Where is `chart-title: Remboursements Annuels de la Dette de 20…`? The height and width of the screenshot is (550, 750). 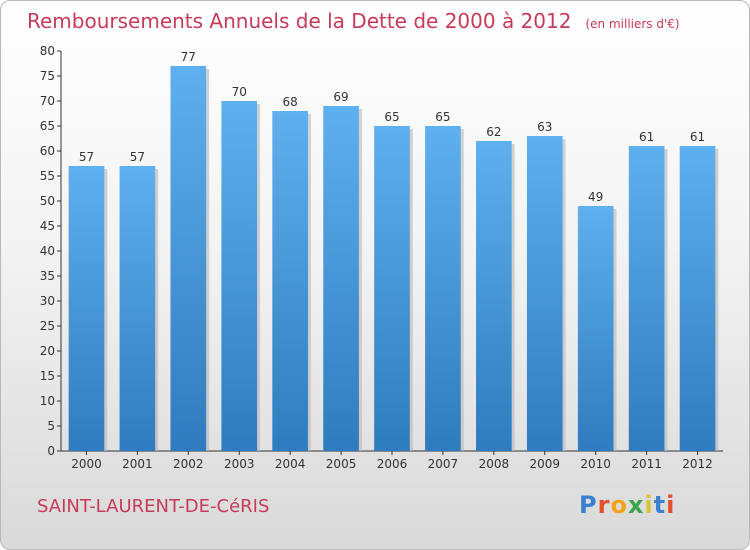
chart-title: Remboursements Annuels de la Dette de 20… is located at coordinates (353, 21).